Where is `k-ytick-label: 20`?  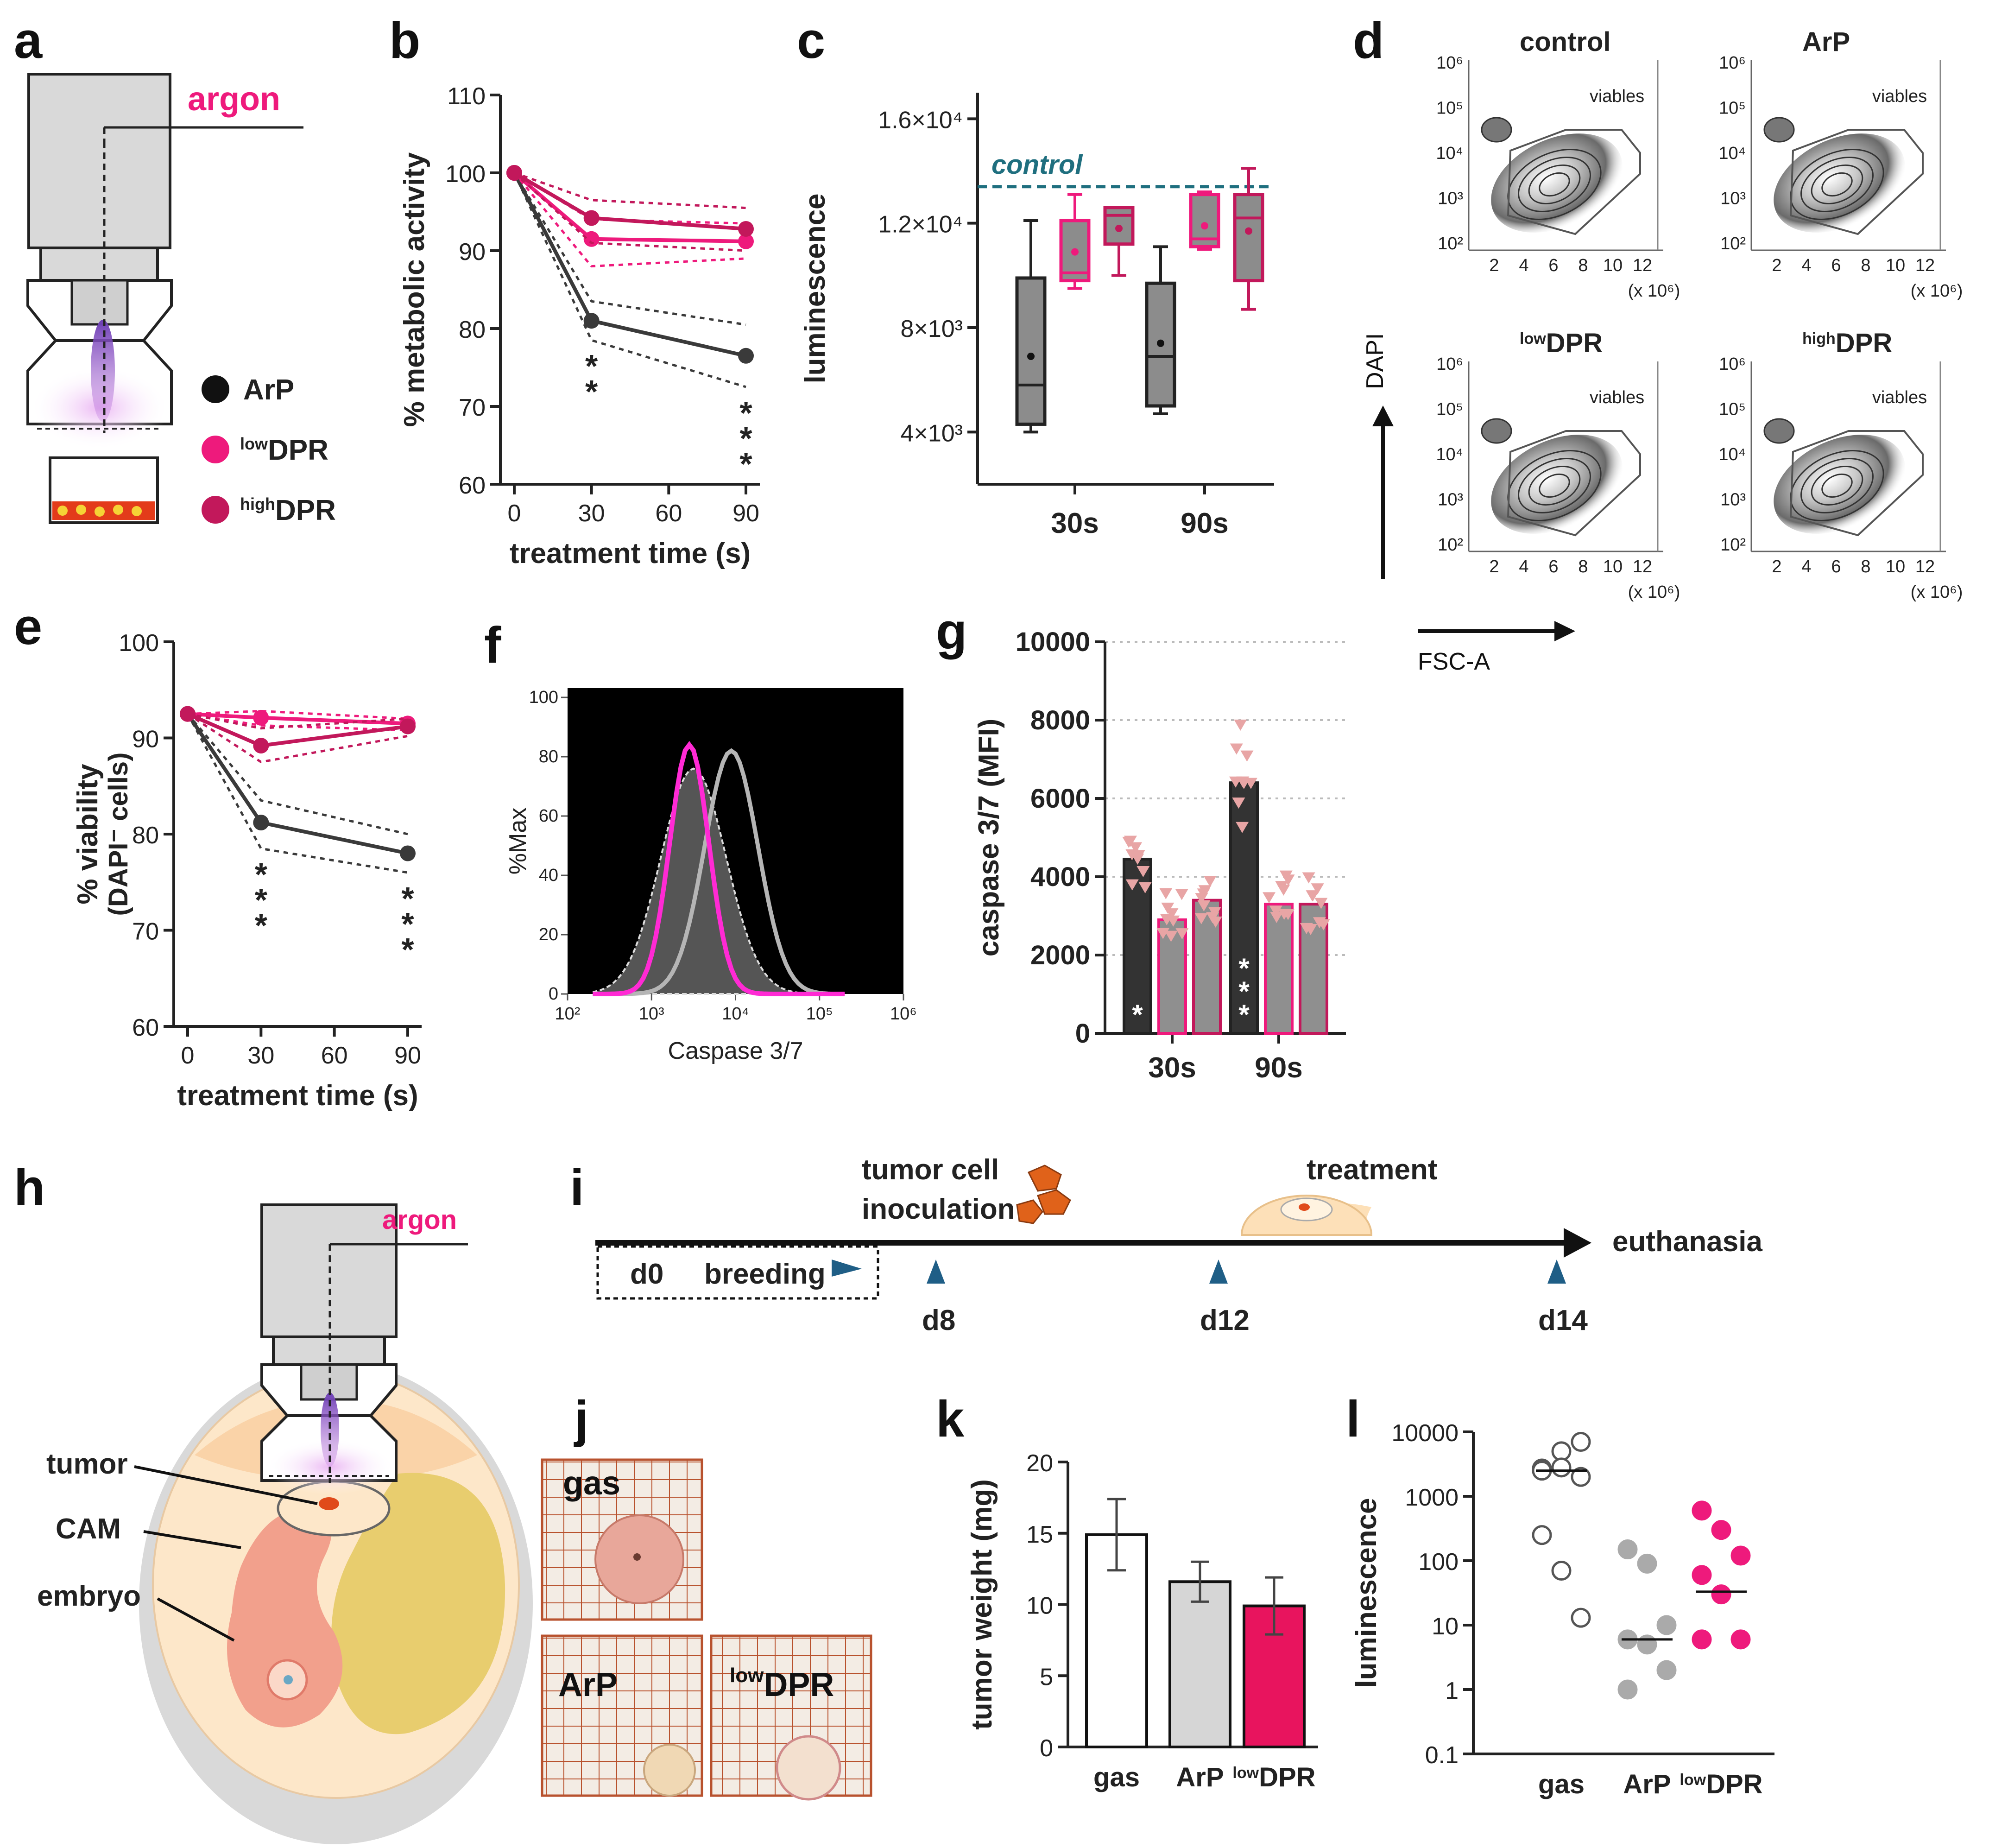
k-ytick-label: 20 is located at coordinates (1039, 1463).